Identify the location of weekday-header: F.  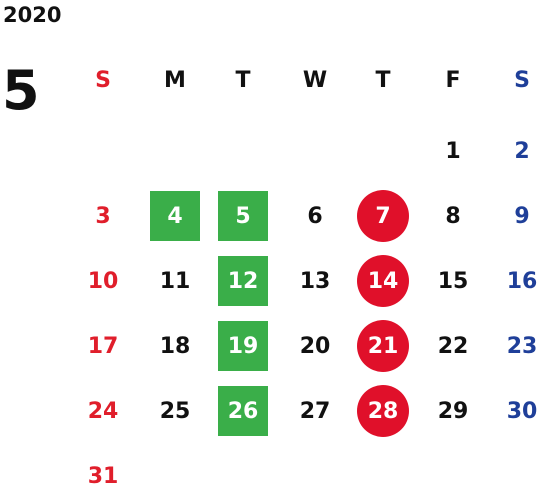
(453, 80).